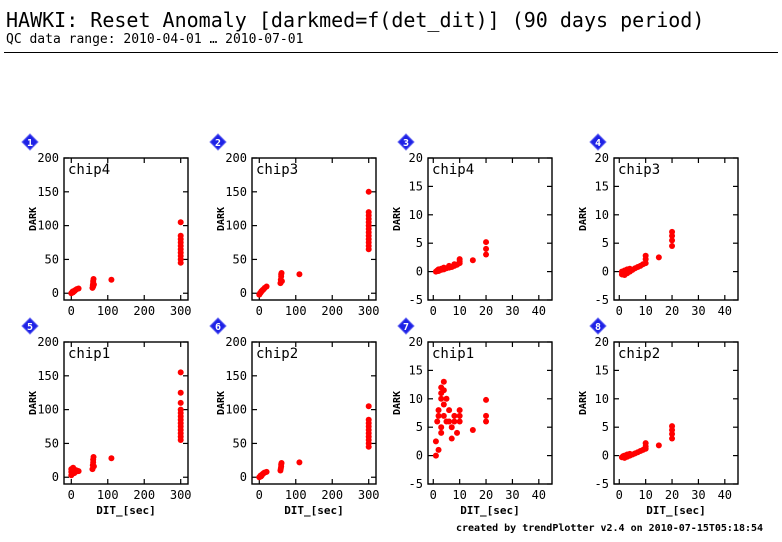 The width and height of the screenshot is (782, 542). What do you see at coordinates (459, 311) in the screenshot?
I see `x-tick-label: 10` at bounding box center [459, 311].